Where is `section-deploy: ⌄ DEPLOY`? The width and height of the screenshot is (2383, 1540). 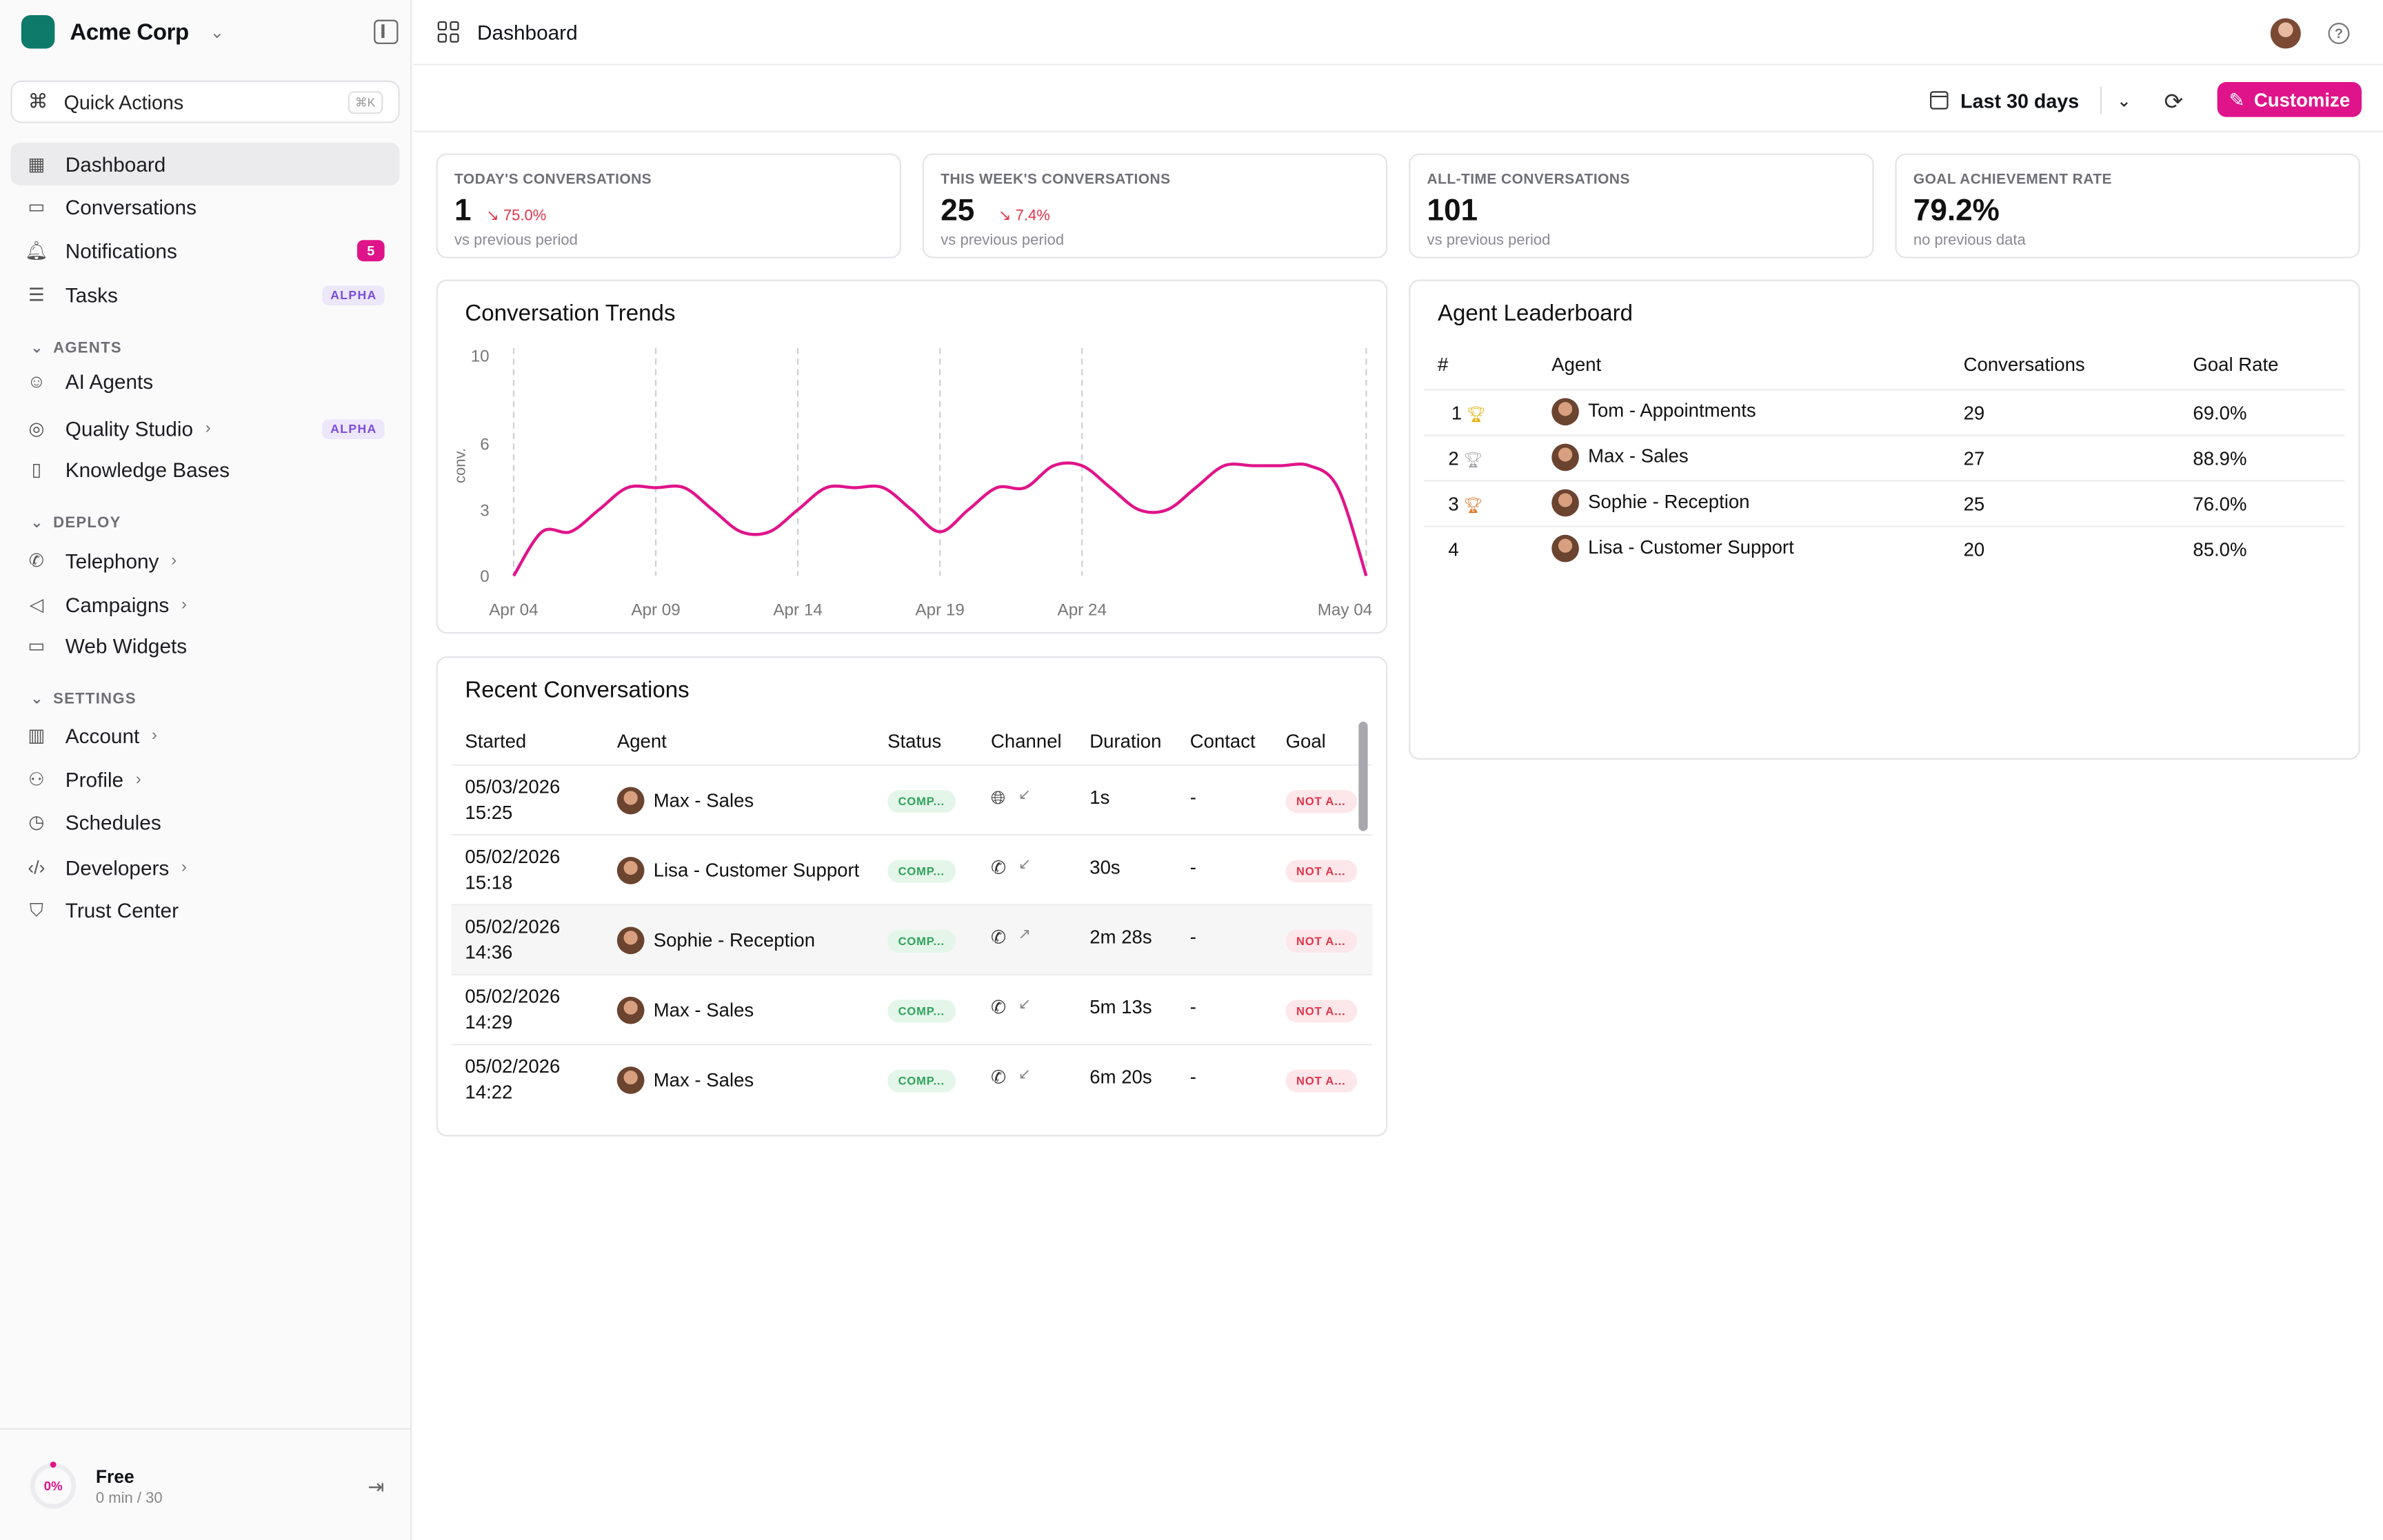
section-deploy: ⌄ DEPLOY is located at coordinates (75, 523).